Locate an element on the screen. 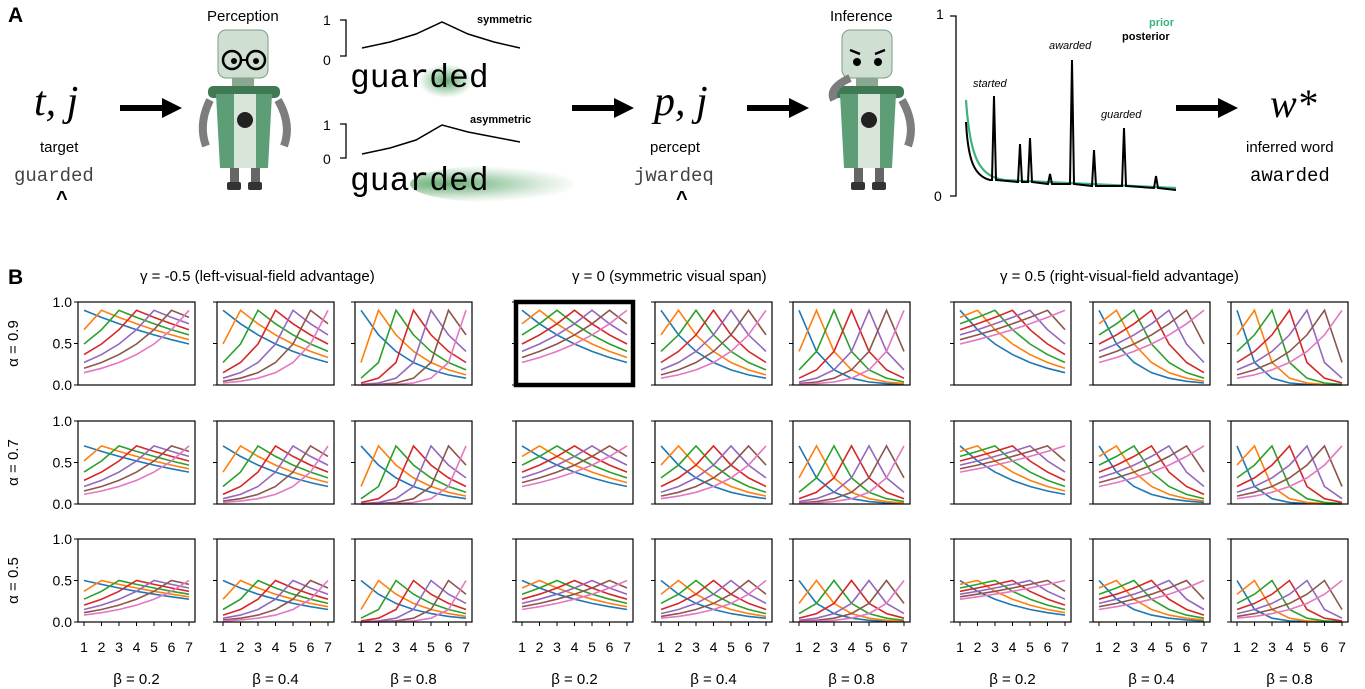 This screenshot has width=1365, height=689. alpha-label: α = 0.9 is located at coordinates (13, 343).